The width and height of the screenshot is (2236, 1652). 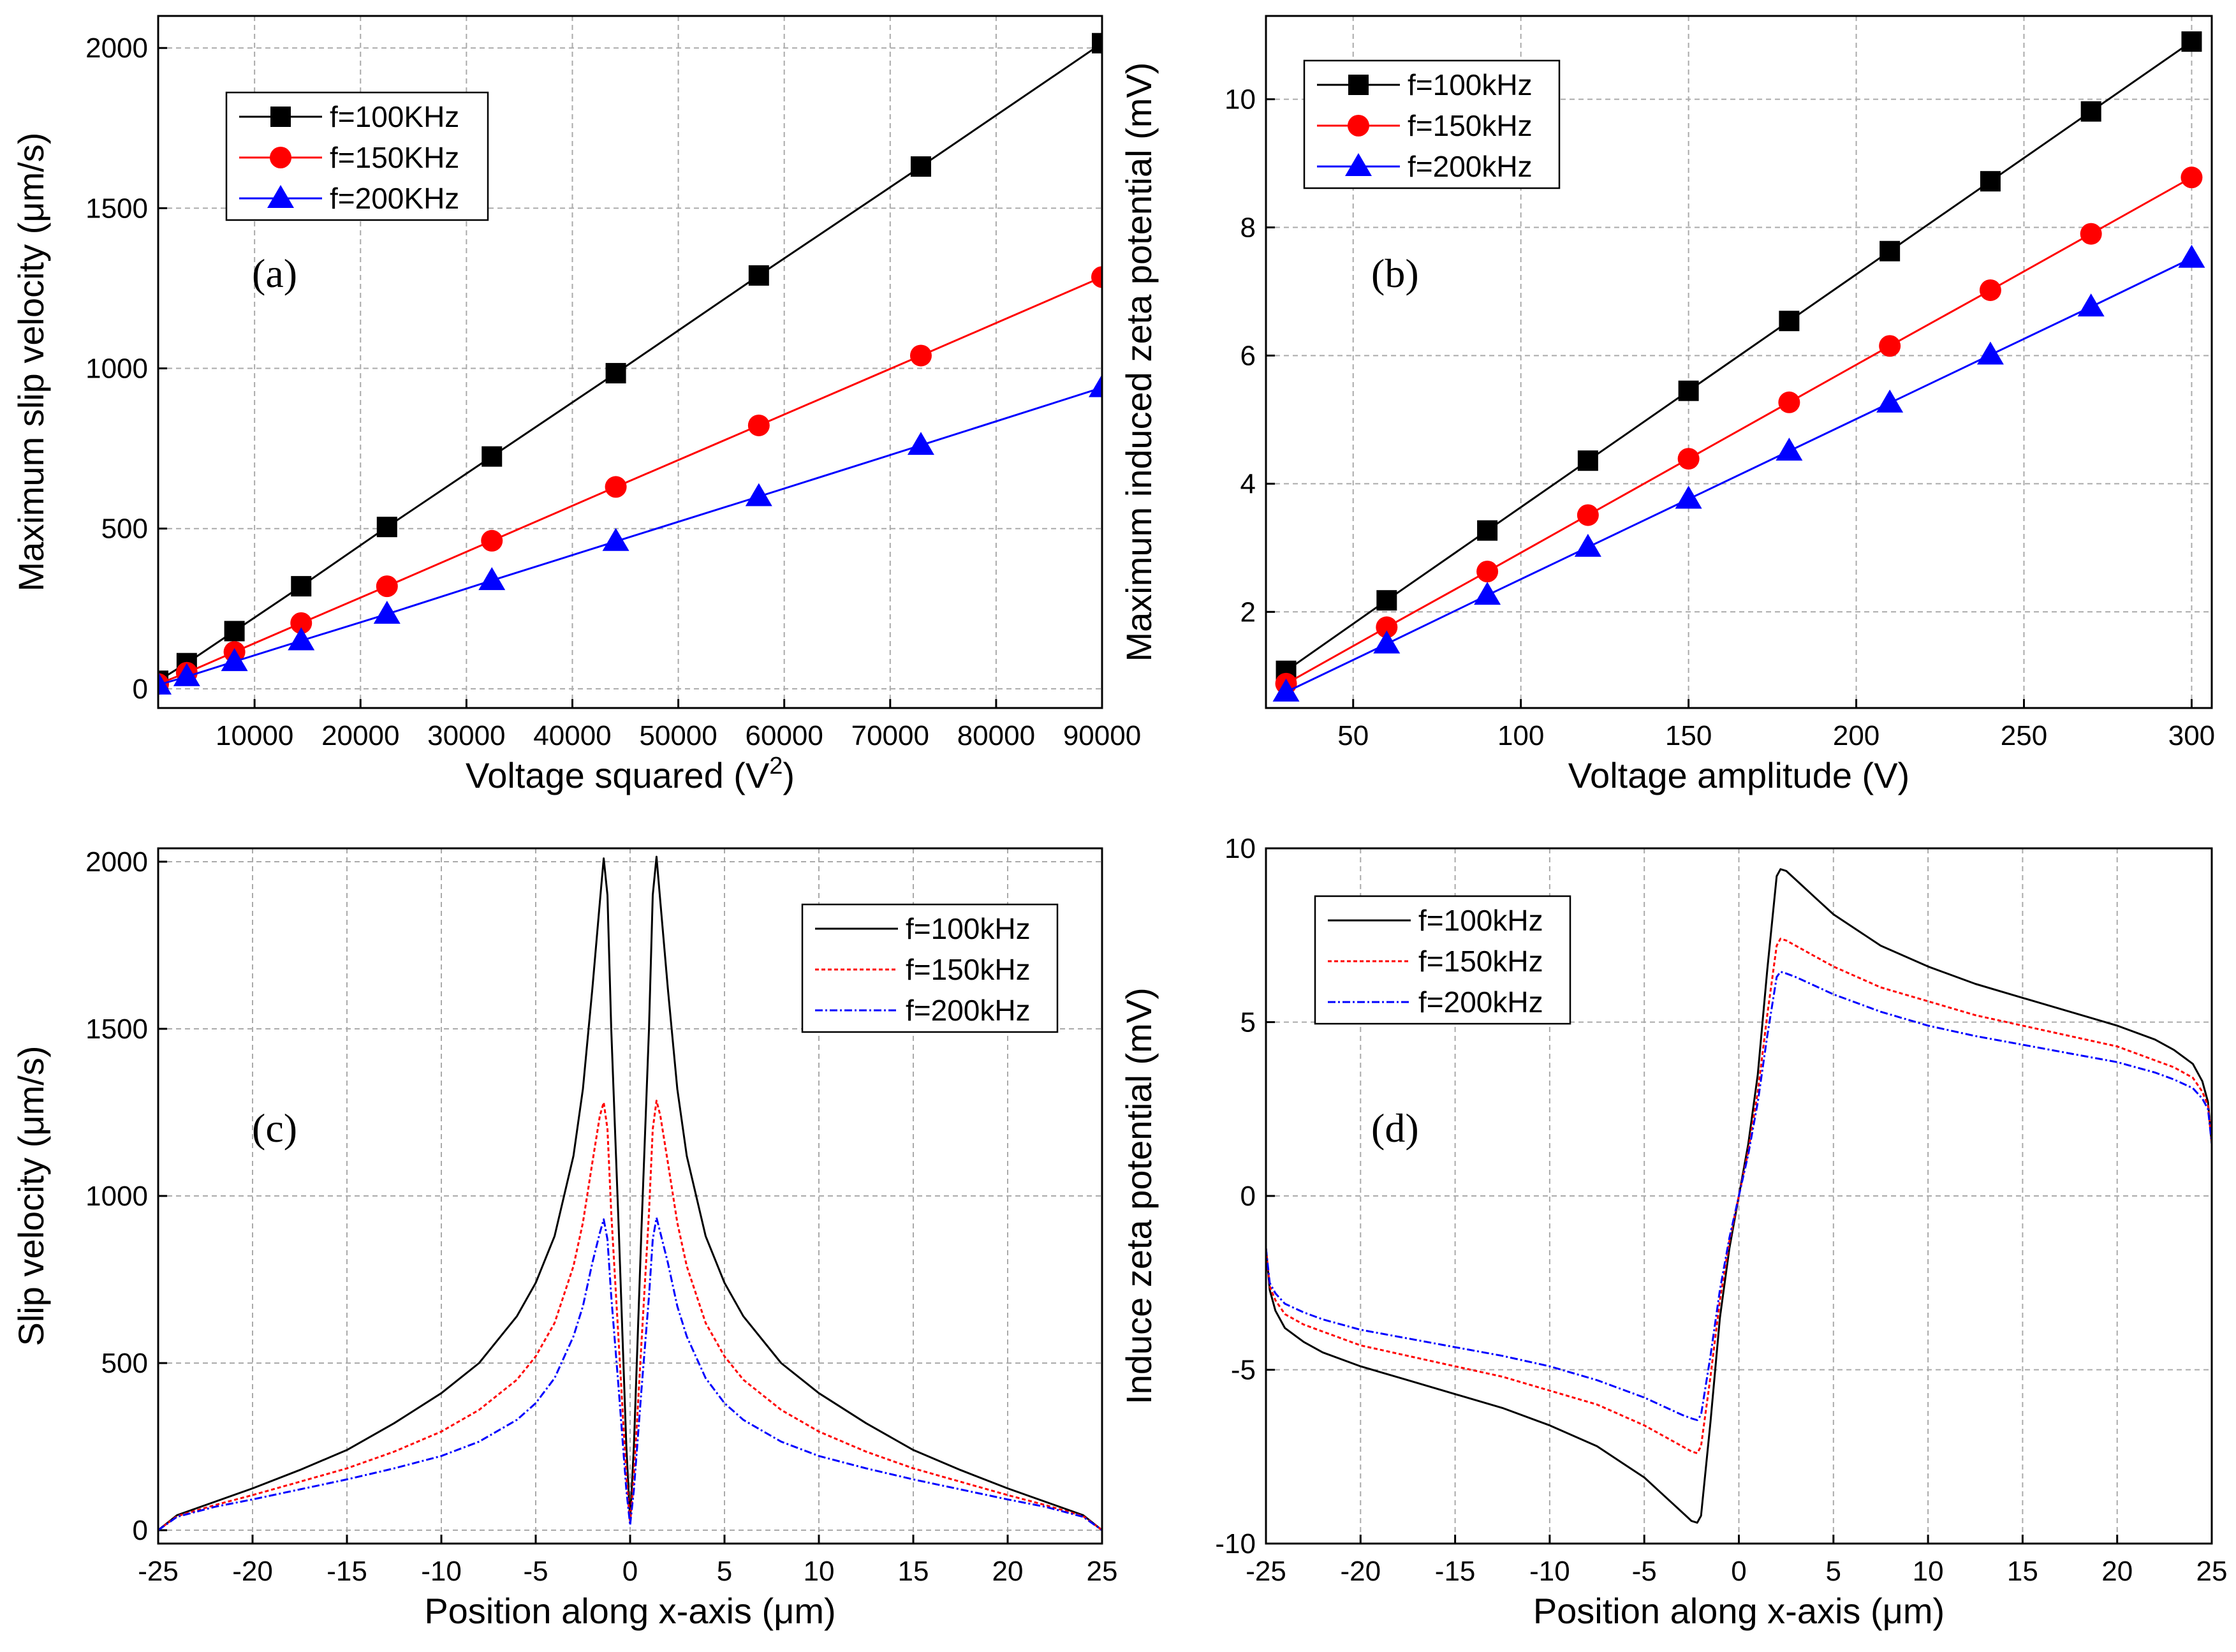 What do you see at coordinates (784, 736) in the screenshot?
I see `x-tick-label: 60000` at bounding box center [784, 736].